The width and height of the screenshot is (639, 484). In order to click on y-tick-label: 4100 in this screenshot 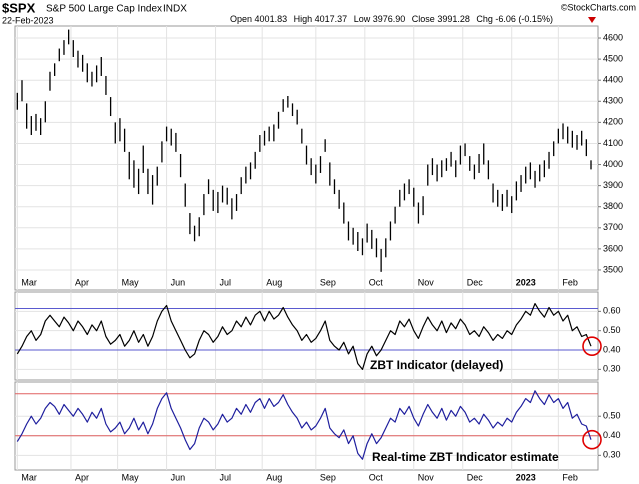, I will do `click(613, 143)`.